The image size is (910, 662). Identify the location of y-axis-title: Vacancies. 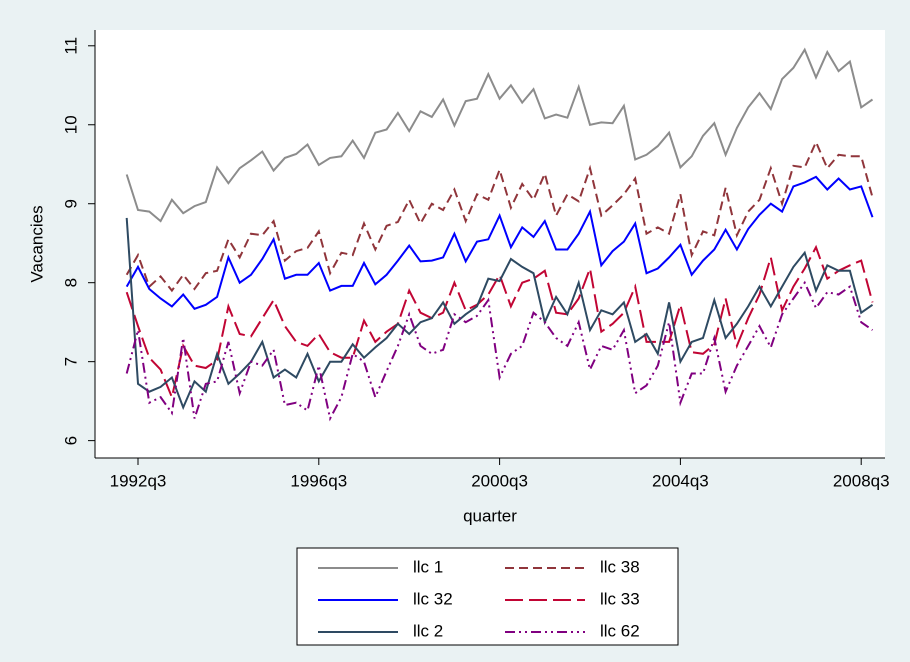
(36, 243).